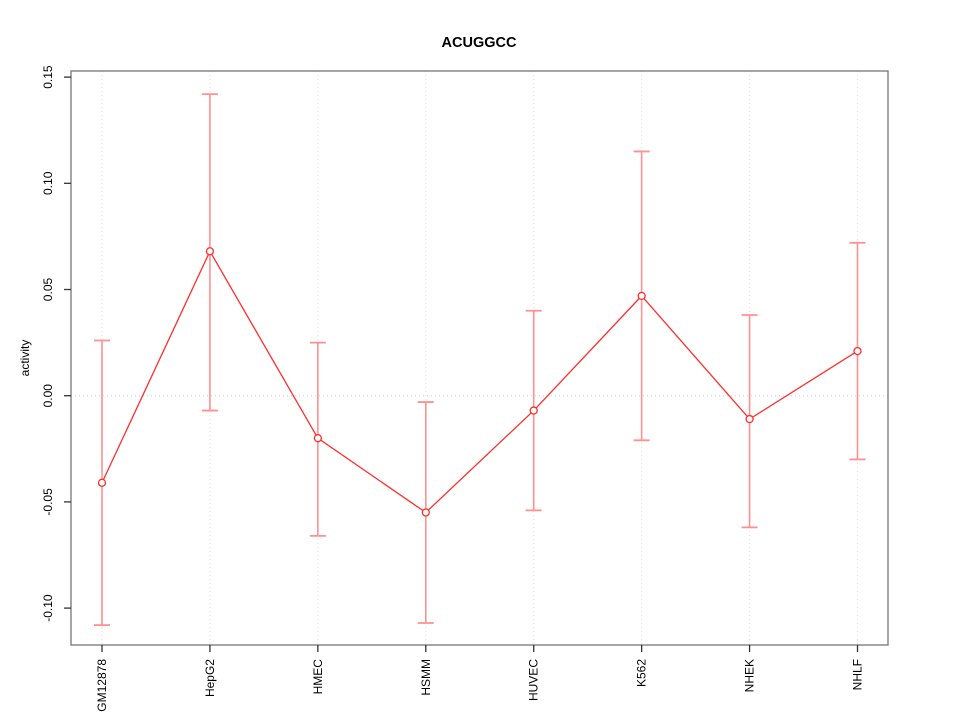 The width and height of the screenshot is (960, 720). What do you see at coordinates (642, 673) in the screenshot?
I see `x-tick-label: K562` at bounding box center [642, 673].